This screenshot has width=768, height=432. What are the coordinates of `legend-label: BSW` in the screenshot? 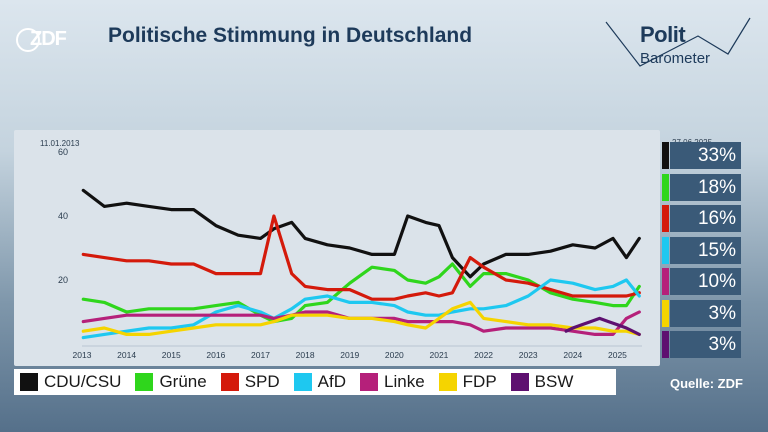 It's located at (554, 381).